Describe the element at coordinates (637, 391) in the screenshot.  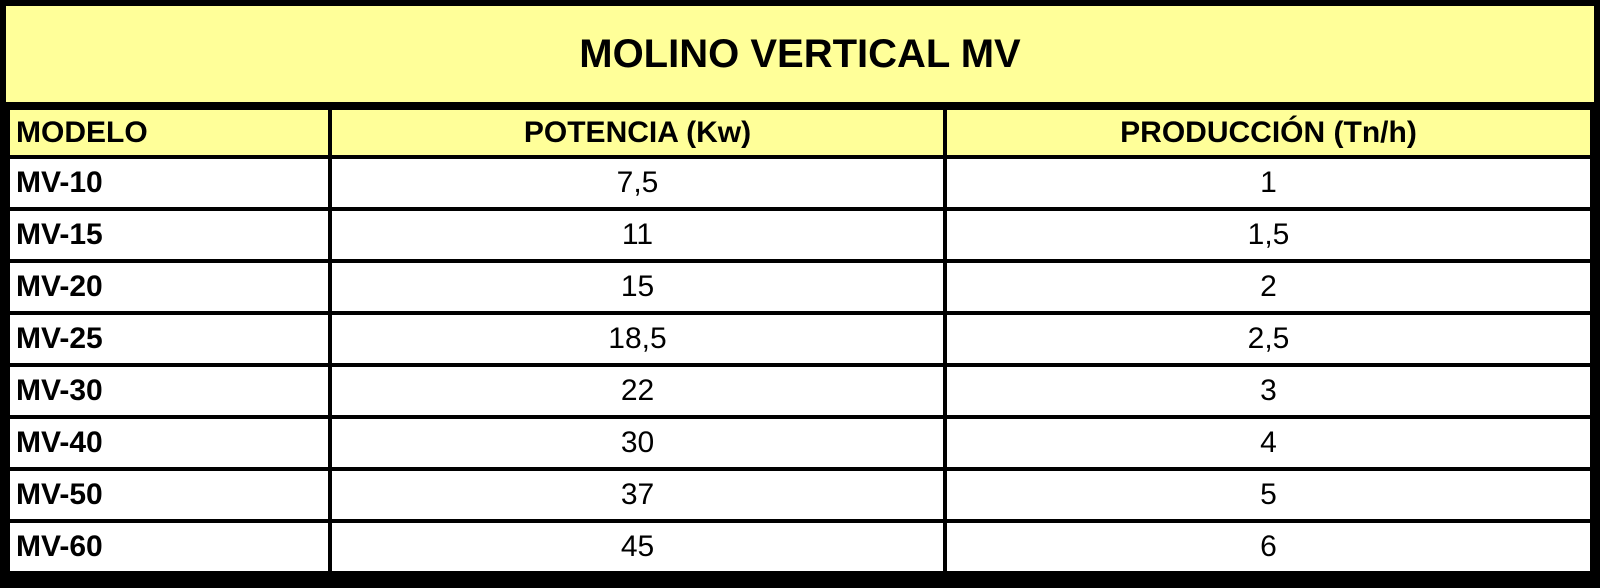
I see `cell-potencia: 22` at that location.